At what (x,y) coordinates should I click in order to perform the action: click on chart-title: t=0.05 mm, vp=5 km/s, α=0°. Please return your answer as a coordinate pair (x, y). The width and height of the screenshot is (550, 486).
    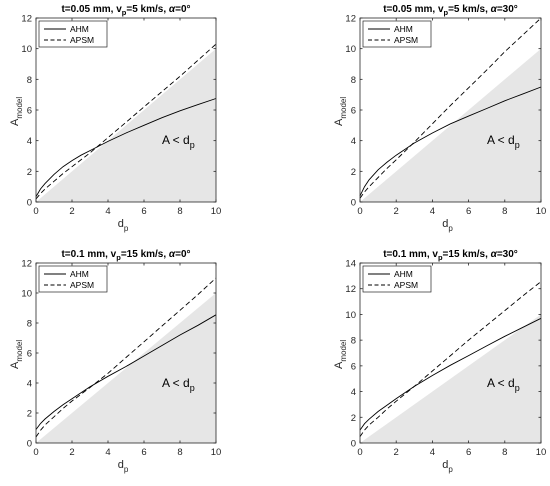
    Looking at the image, I should click on (125, 10).